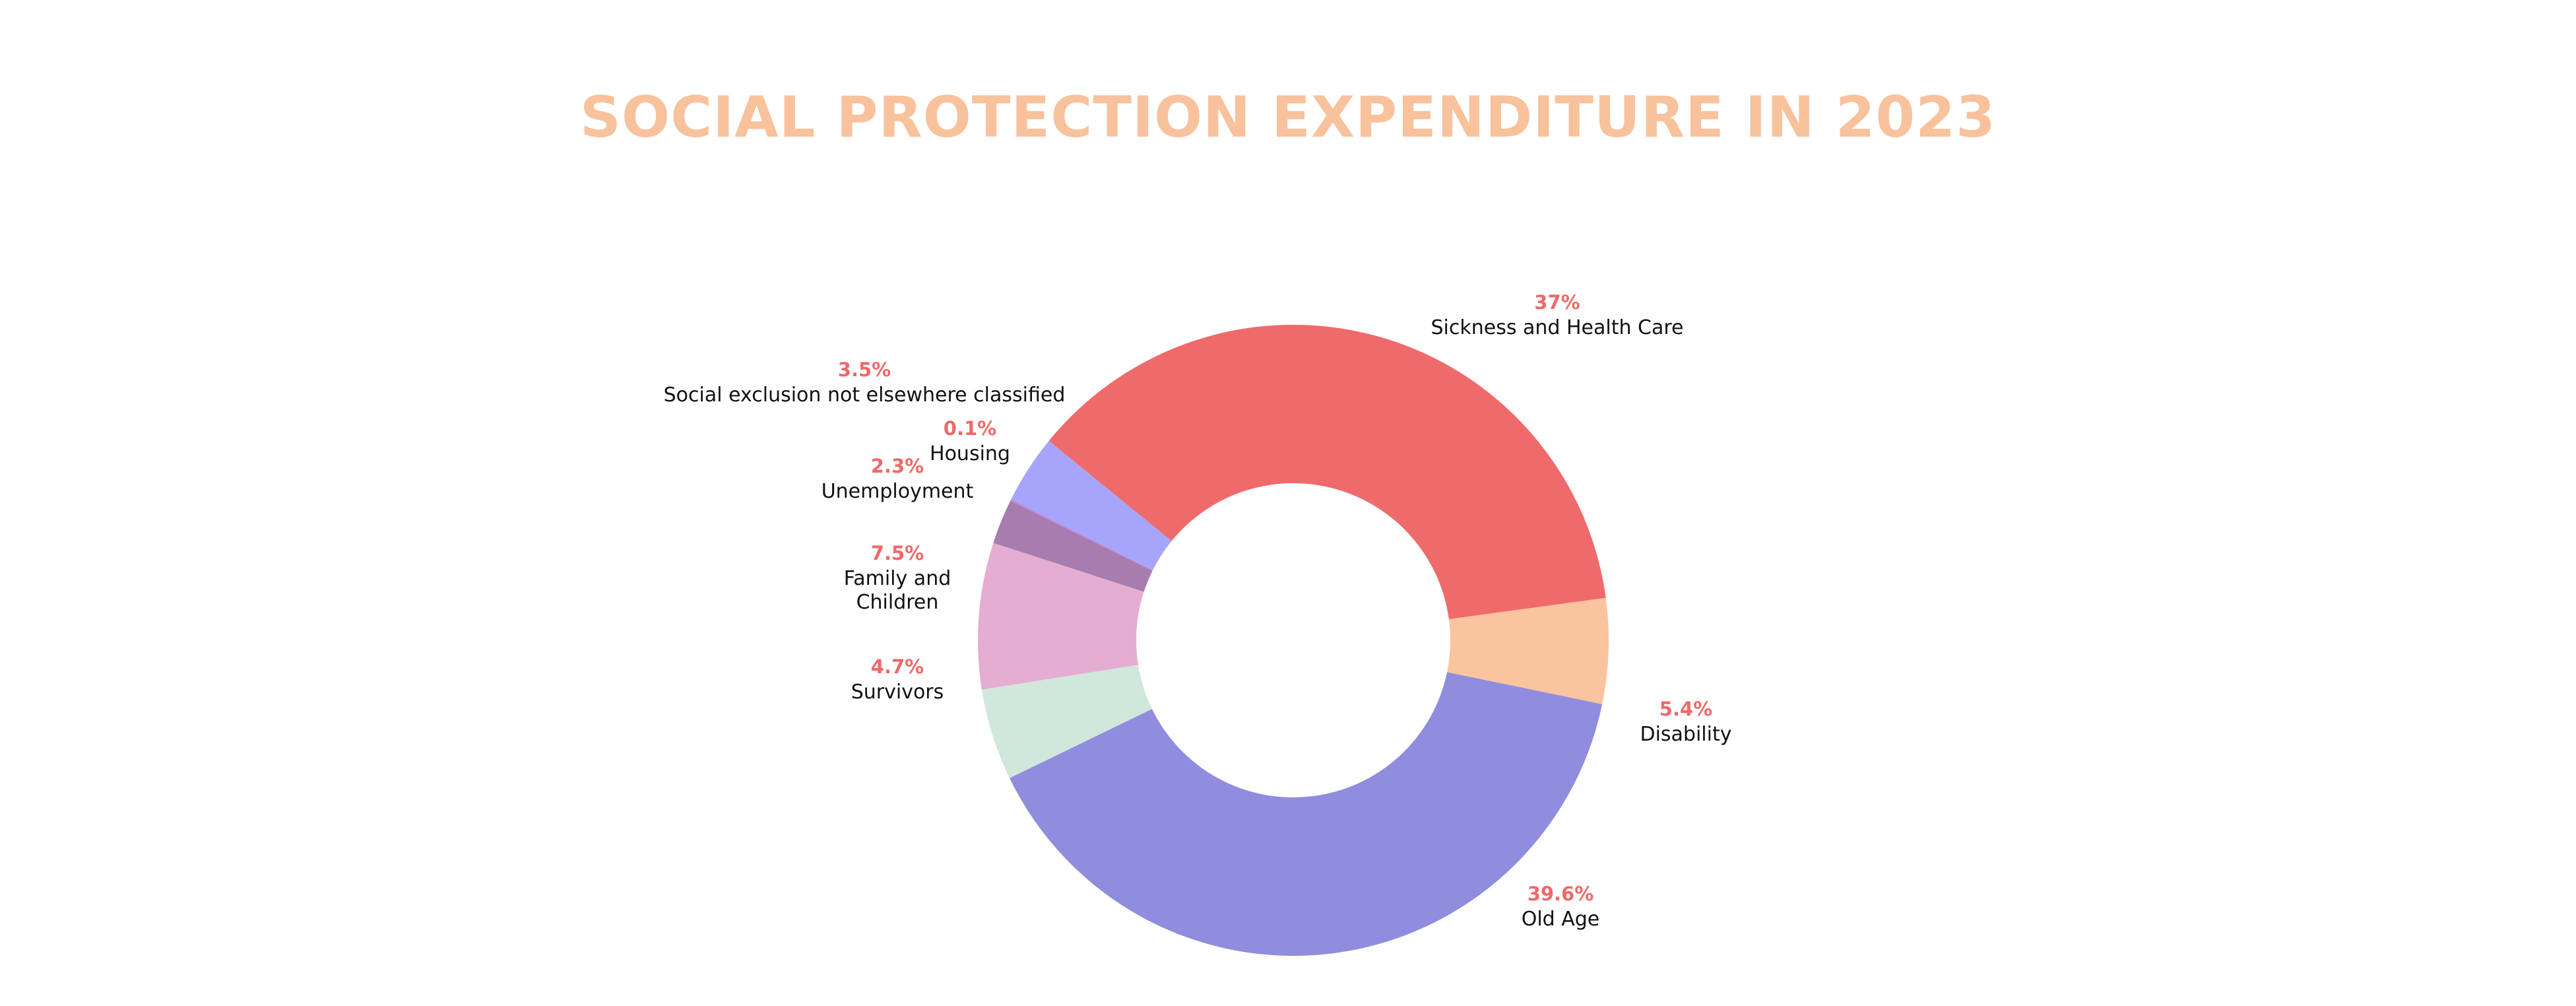 This screenshot has width=2576, height=1006. Describe the element at coordinates (1528, 650) in the screenshot. I see `slice-disability` at that location.